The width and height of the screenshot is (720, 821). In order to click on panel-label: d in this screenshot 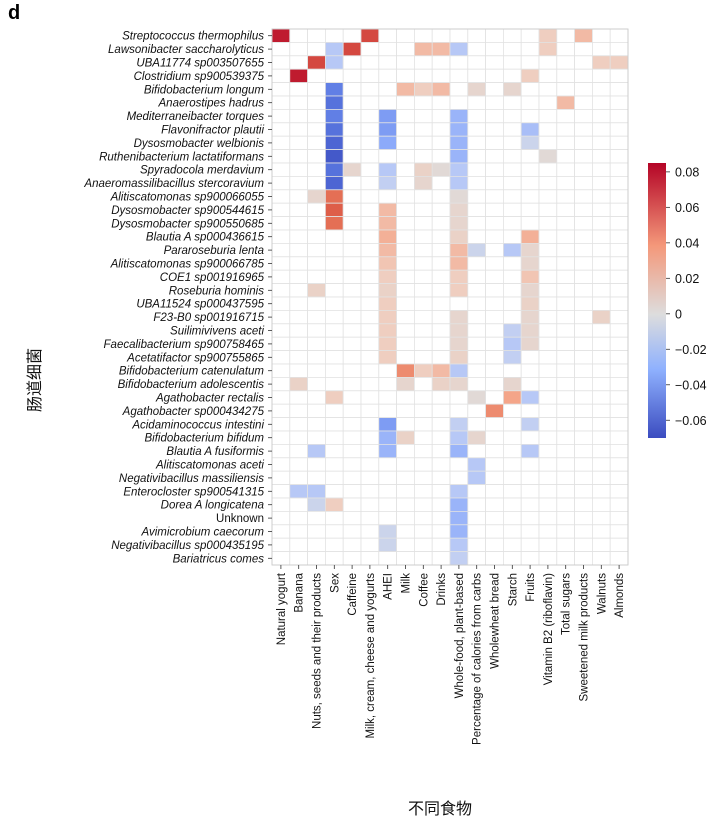, I will do `click(14, 13)`.